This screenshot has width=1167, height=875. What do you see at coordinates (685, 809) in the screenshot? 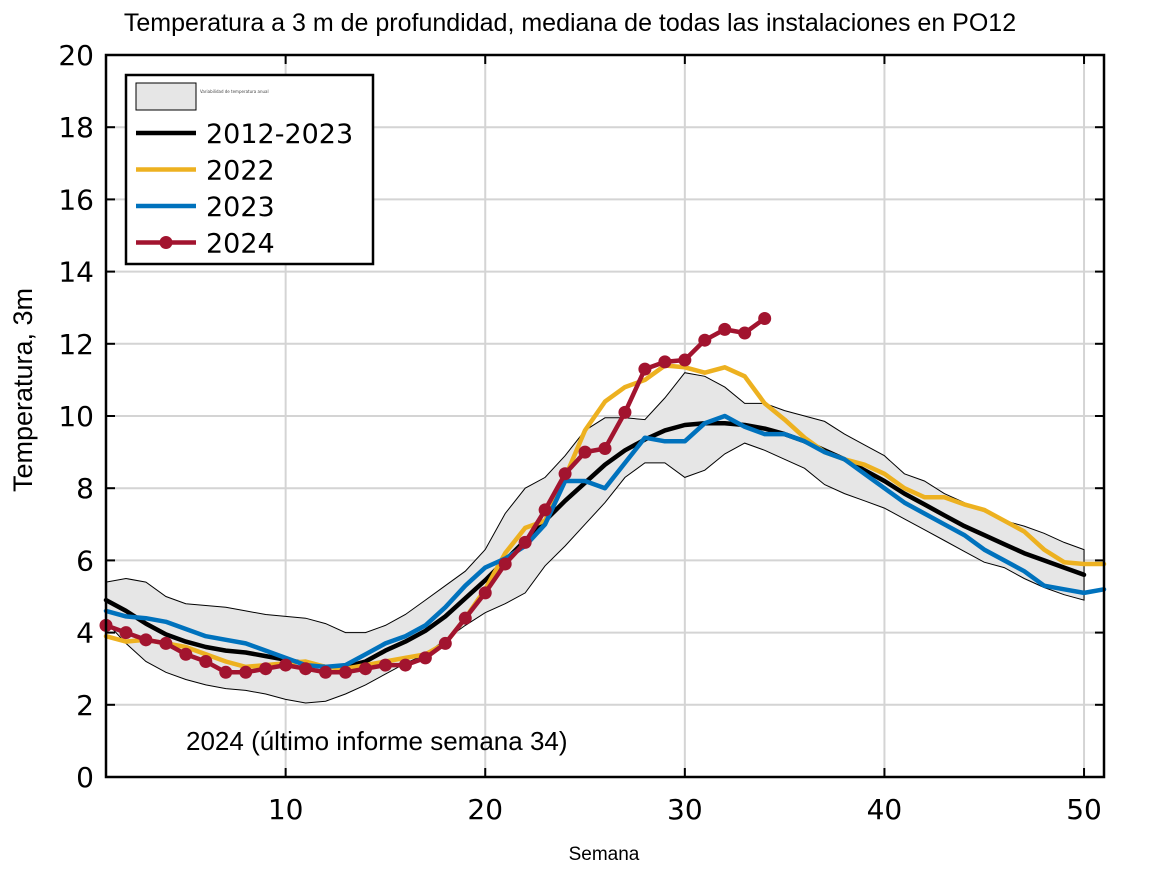
I see `x-tick-label: 30` at bounding box center [685, 809].